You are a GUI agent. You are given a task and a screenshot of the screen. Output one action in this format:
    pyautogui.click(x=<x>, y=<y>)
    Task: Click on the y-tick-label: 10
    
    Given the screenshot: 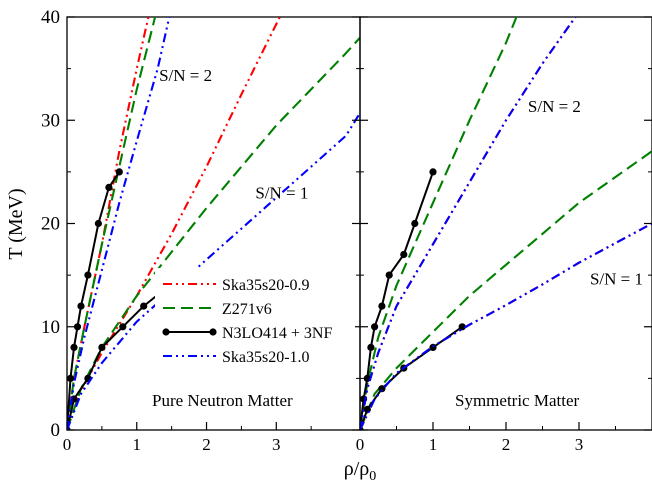 What is the action you would take?
    pyautogui.click(x=50, y=327)
    